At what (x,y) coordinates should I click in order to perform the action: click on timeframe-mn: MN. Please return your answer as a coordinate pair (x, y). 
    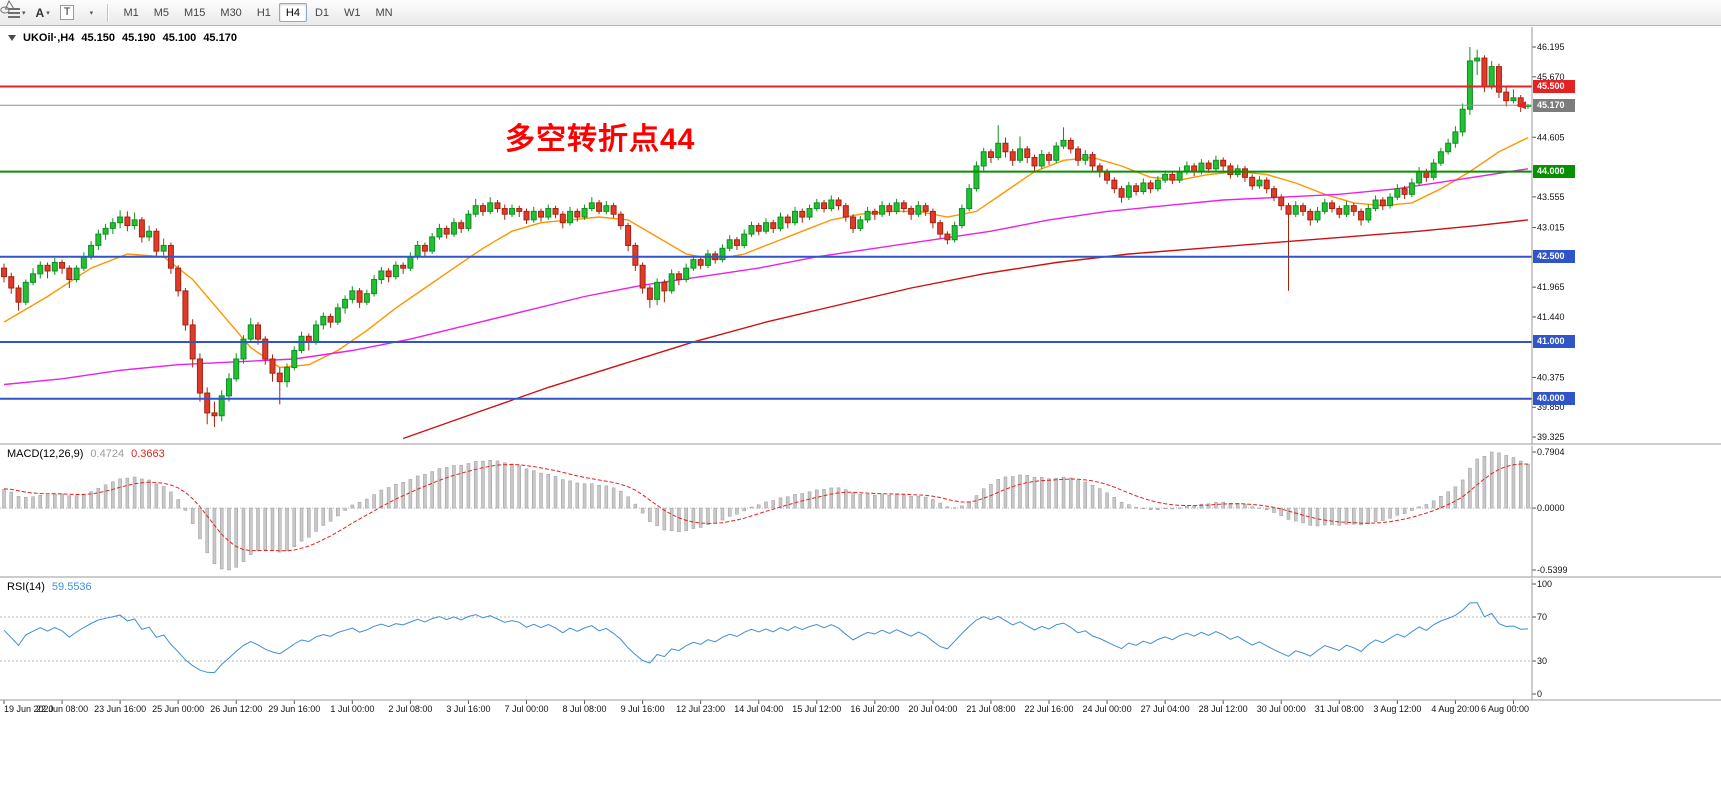
    Looking at the image, I should click on (384, 12).